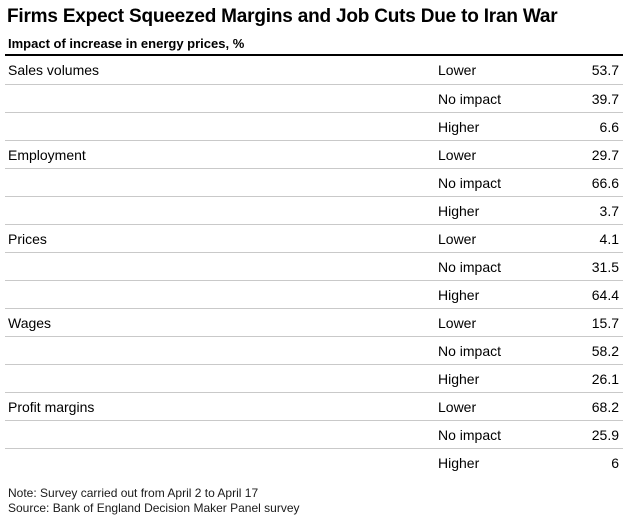  Describe the element at coordinates (126, 43) in the screenshot. I see `chart-subtitle: Impact of increase in energy prices, %` at that location.